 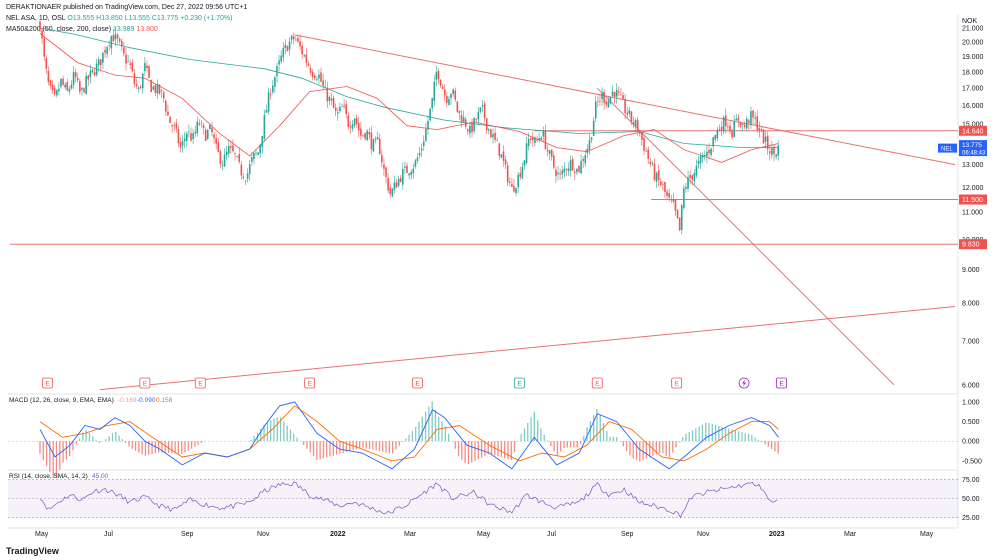 What do you see at coordinates (338, 534) in the screenshot?
I see `time-tick-label: 2022` at bounding box center [338, 534].